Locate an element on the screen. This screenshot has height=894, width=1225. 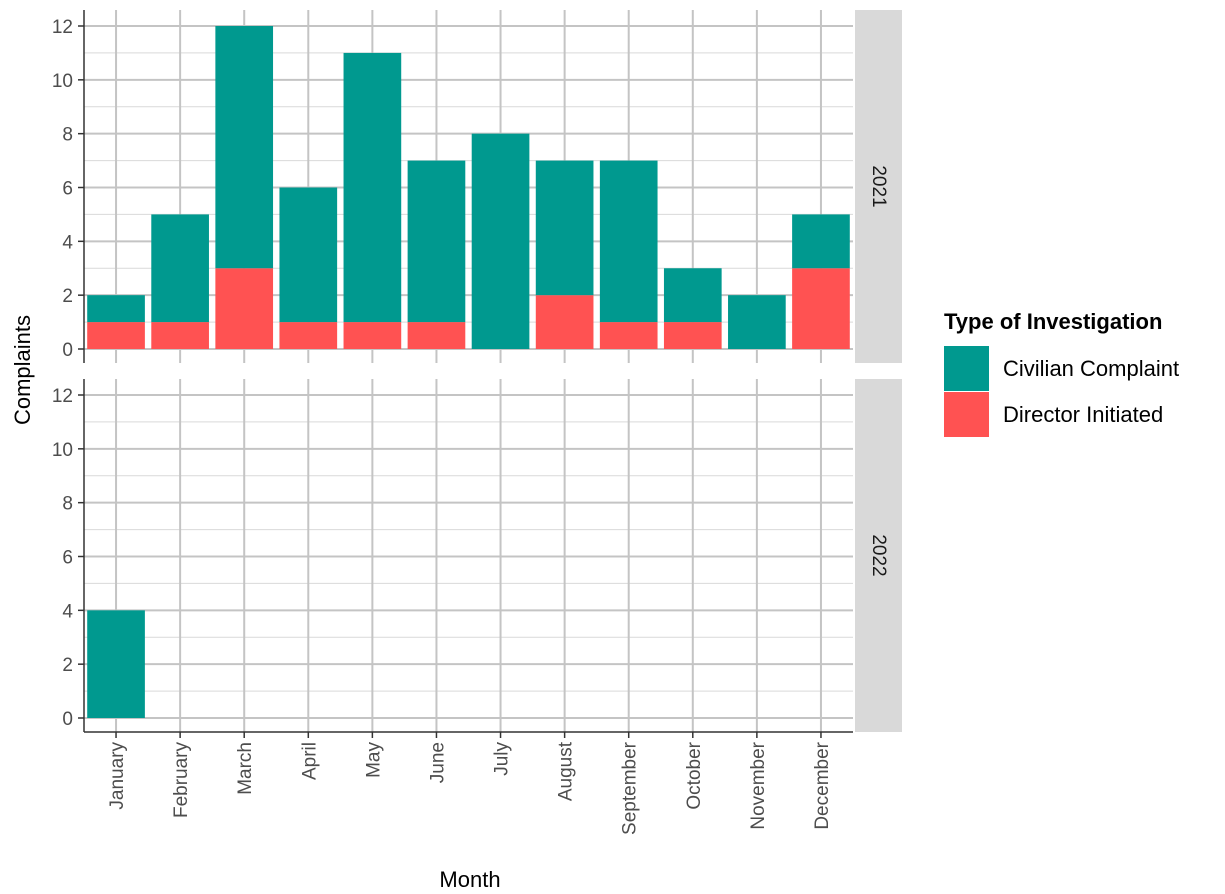
bar-civilian-complaint-february-2021 is located at coordinates (180, 268).